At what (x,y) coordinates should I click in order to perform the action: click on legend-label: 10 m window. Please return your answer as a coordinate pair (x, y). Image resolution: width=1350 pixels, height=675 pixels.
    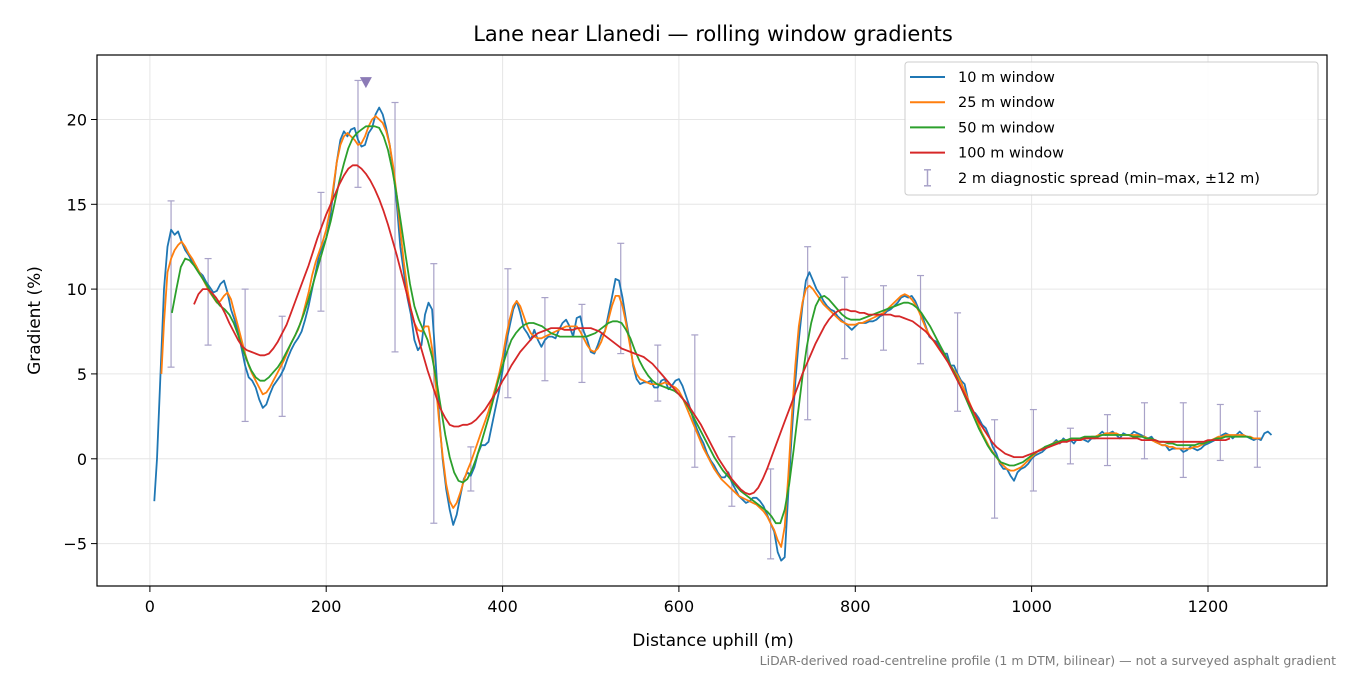
    Looking at the image, I should click on (1006, 78).